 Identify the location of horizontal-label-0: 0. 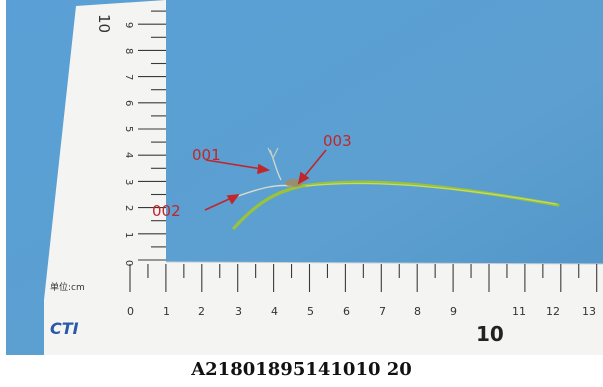
(130, 311).